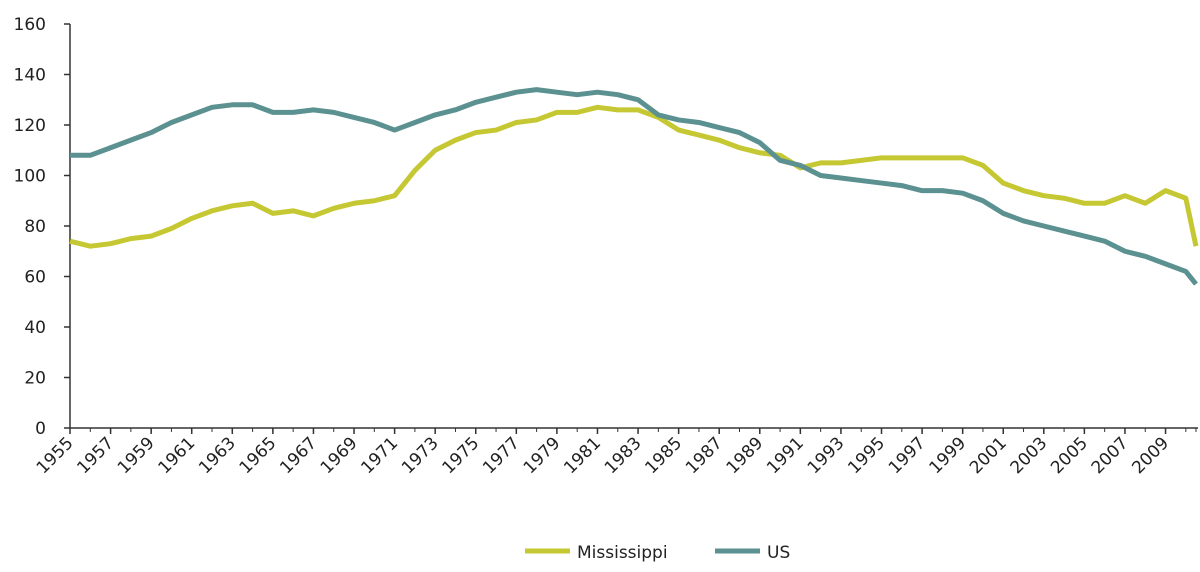  I want to click on x-tick-label: 1985, so click(663, 455).